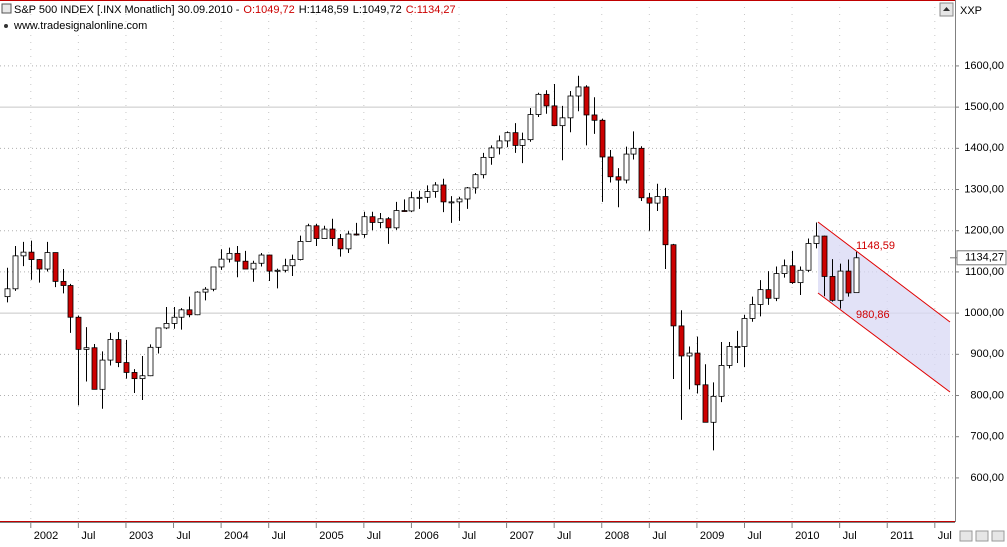 This screenshot has height=547, width=1007. What do you see at coordinates (987, 354) in the screenshot?
I see `y-tick-label: 900,00` at bounding box center [987, 354].